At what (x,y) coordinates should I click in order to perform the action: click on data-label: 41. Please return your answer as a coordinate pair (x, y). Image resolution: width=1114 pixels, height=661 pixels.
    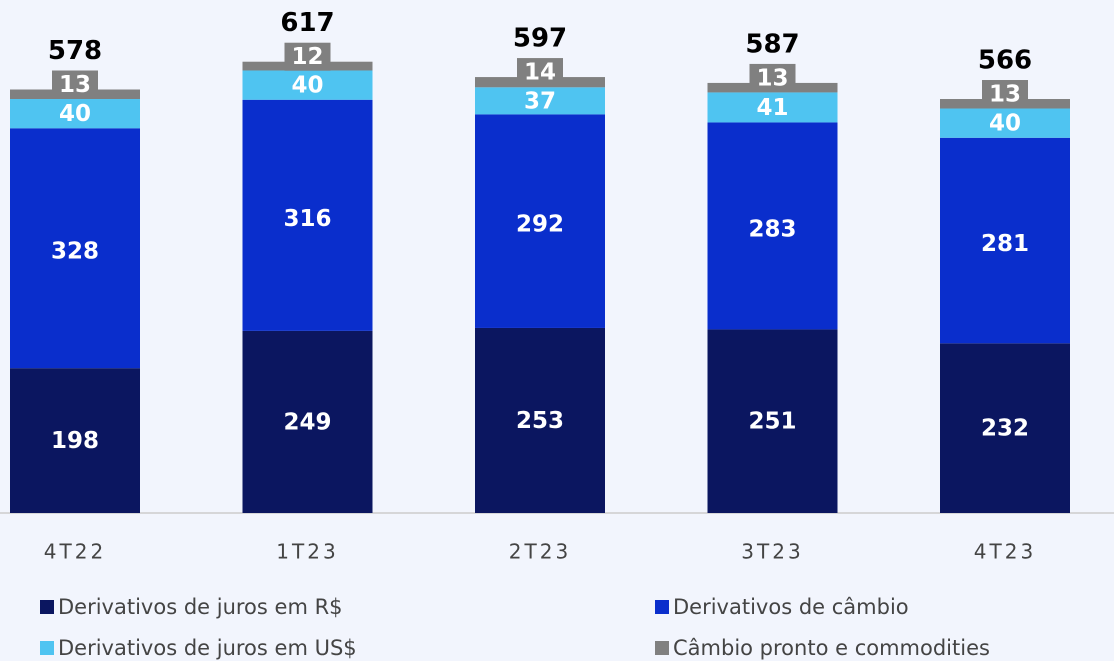
    Looking at the image, I should click on (772, 108).